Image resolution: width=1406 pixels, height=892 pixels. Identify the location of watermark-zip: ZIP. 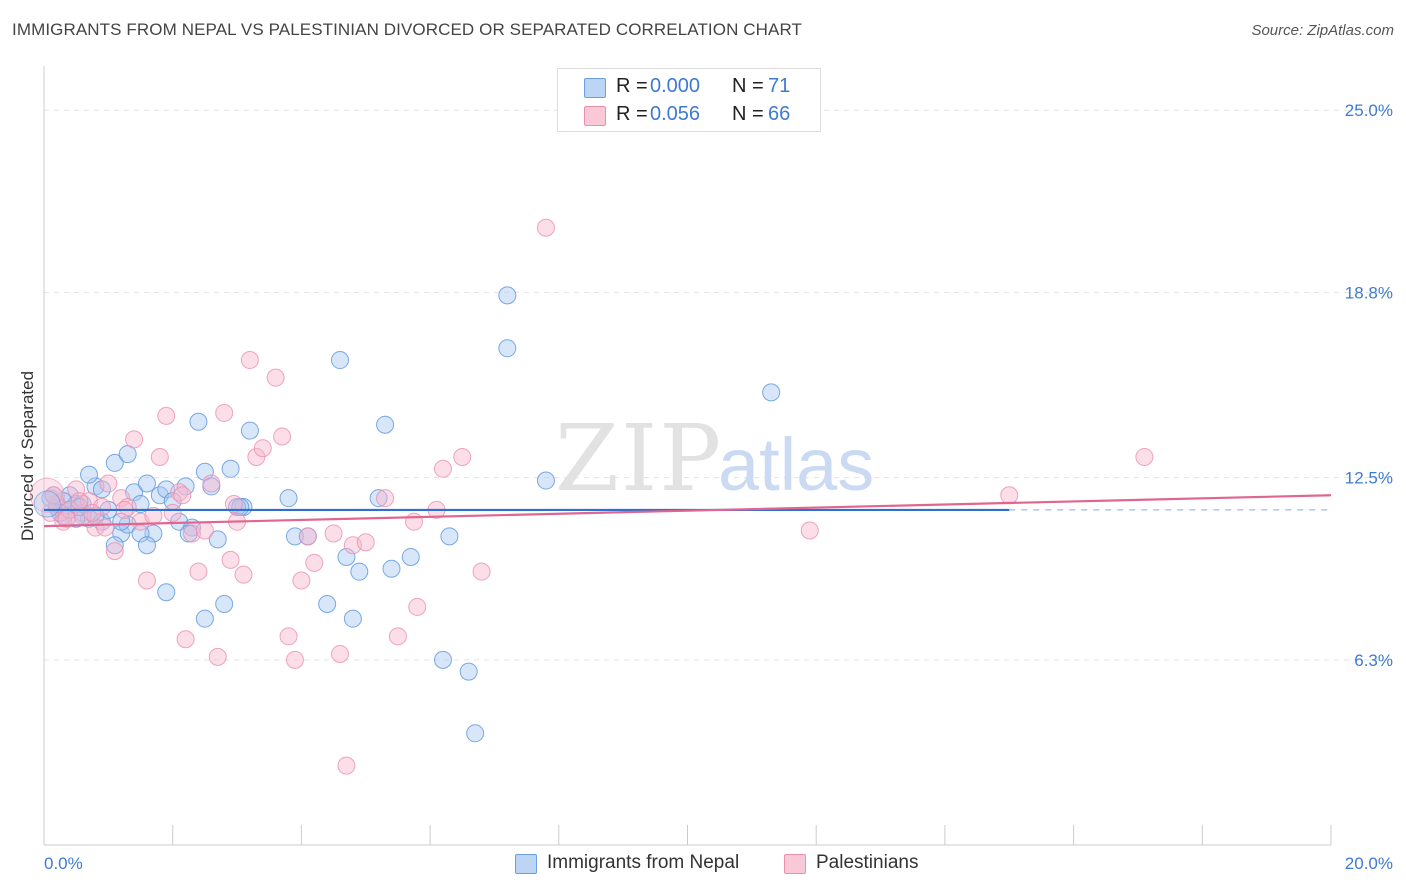
(639, 458).